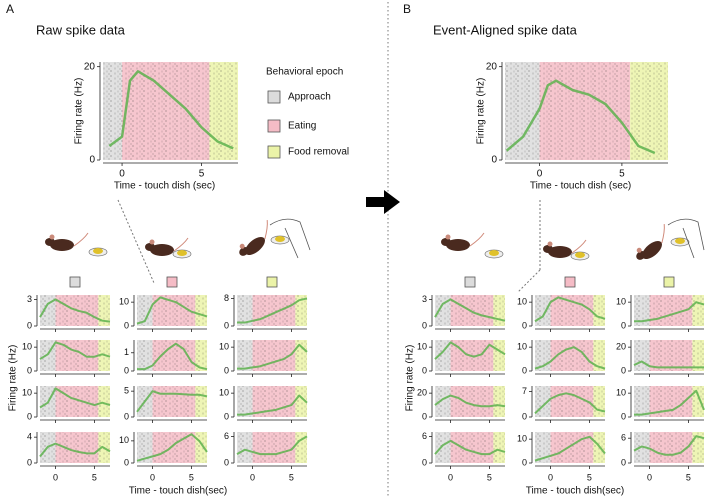 The width and height of the screenshot is (708, 498). What do you see at coordinates (623, 438) in the screenshot?
I see `y-tick-label: 6` at bounding box center [623, 438].